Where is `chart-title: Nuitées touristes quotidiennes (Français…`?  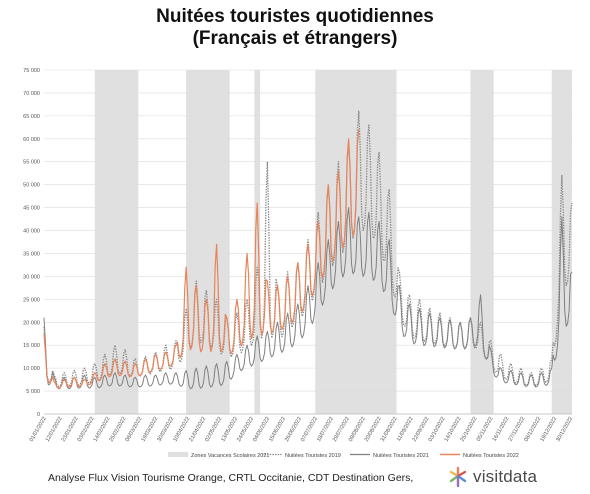
chart-title: Nuitées touristes quotidiennes (Français… is located at coordinates (295, 28).